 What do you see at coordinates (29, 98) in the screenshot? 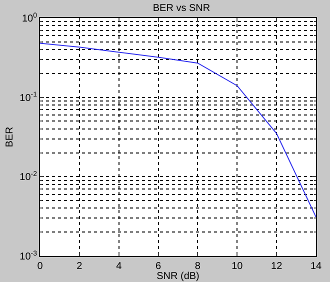
I see `y-tick-label: 10$^{-1}$` at bounding box center [29, 98].